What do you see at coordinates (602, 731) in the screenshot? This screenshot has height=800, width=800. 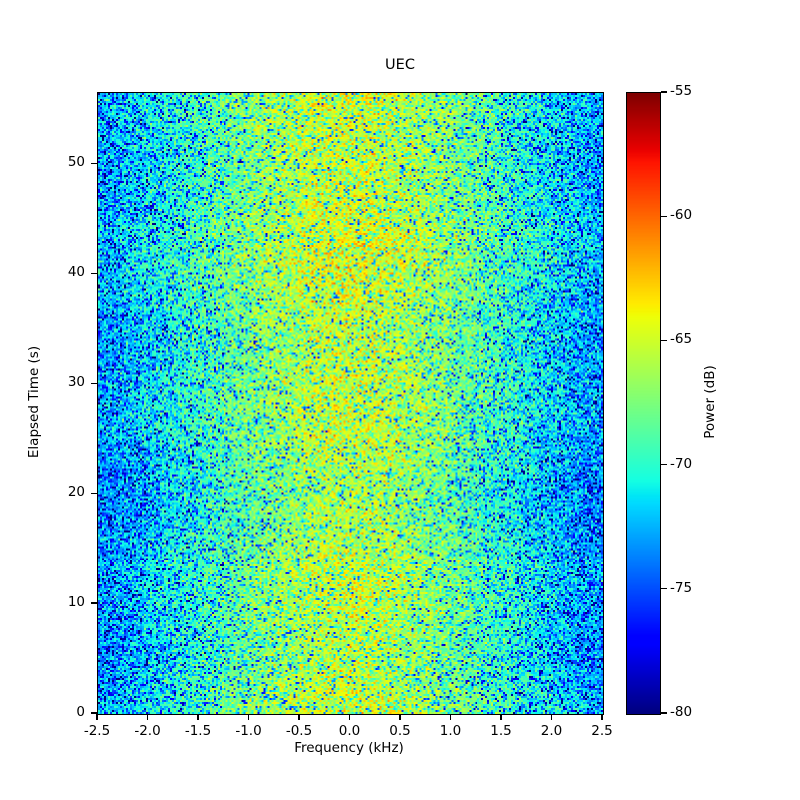 I see `x-tick-label: 2.5` at bounding box center [602, 731].